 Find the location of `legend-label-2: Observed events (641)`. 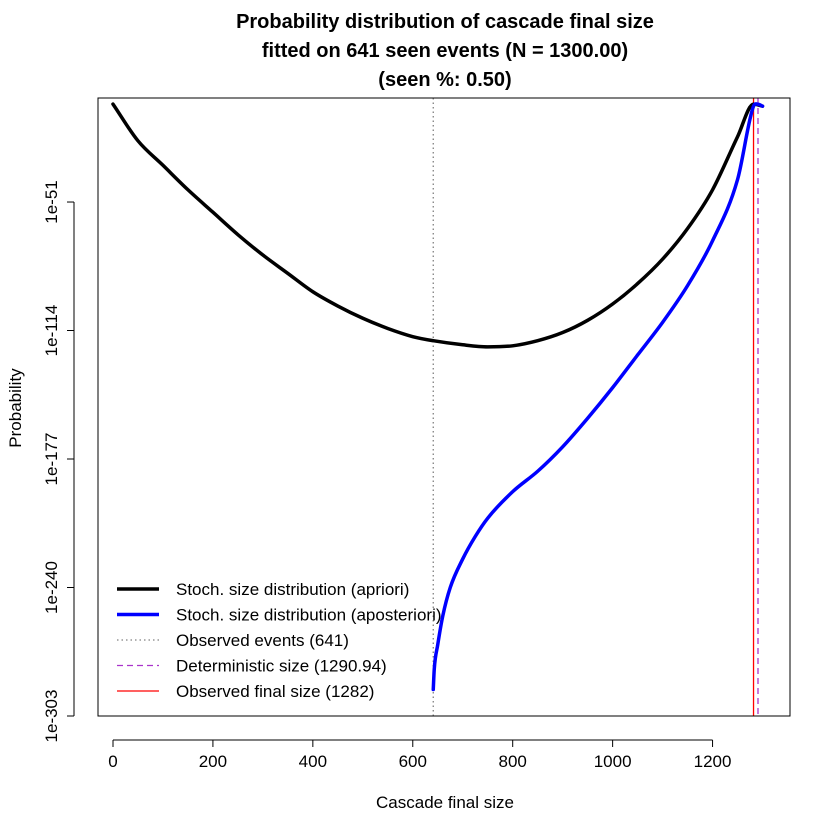

legend-label-2: Observed events (641) is located at coordinates (262, 640).